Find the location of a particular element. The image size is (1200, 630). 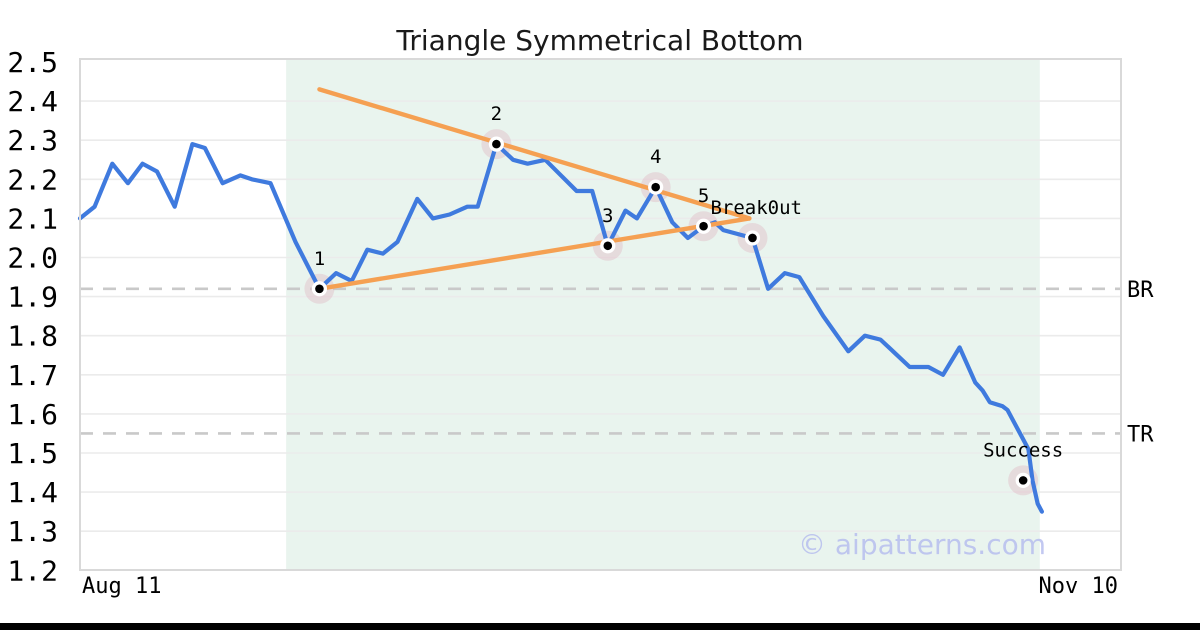

y-tick-label: 1.7 is located at coordinates (32, 375).